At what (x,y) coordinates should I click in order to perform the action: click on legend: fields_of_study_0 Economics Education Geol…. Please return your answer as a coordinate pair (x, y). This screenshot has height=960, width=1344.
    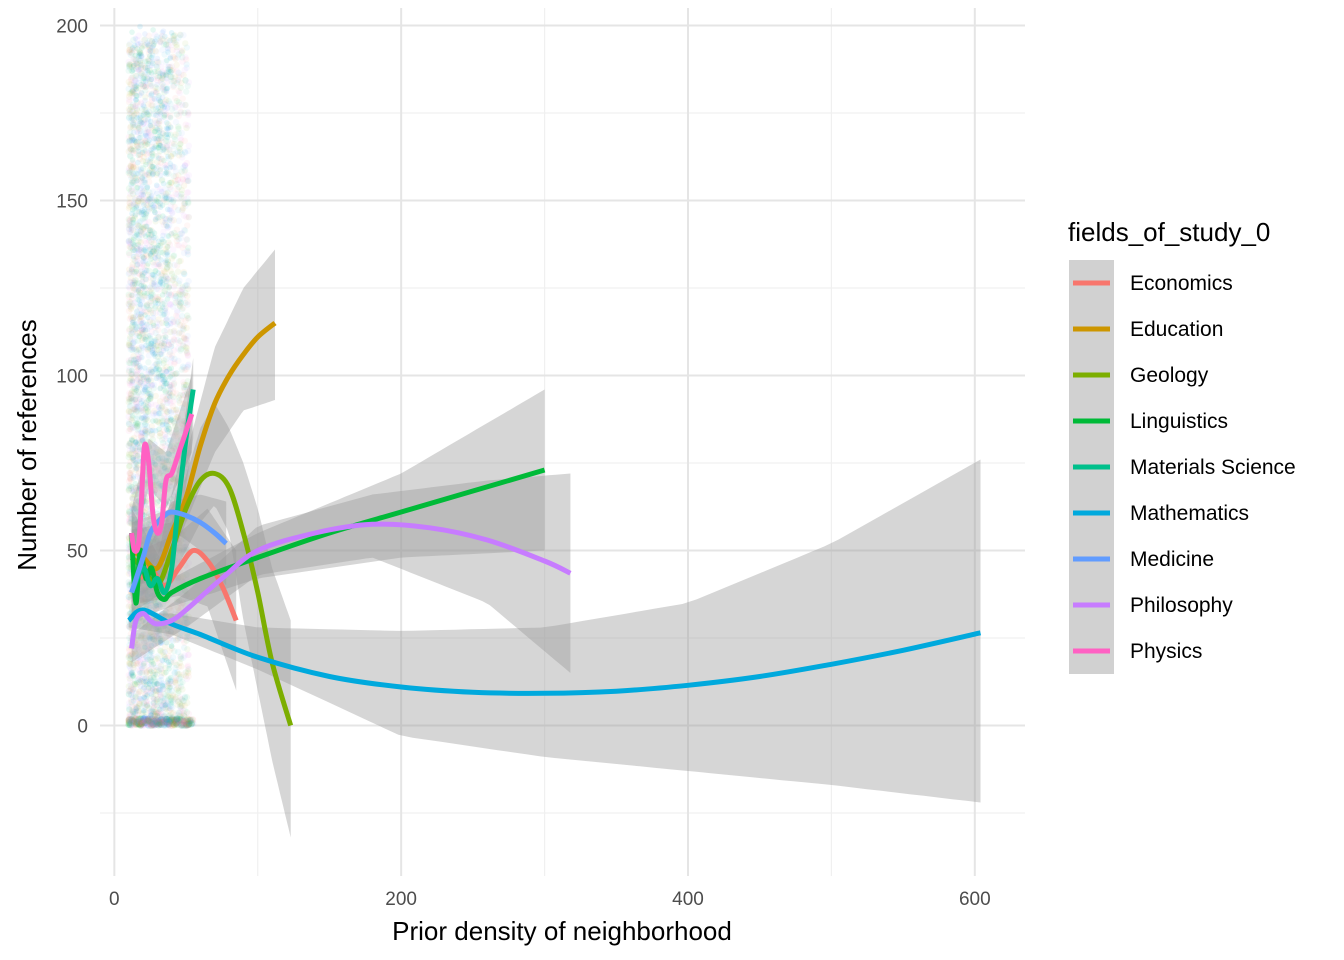
    Looking at the image, I should click on (1182, 445).